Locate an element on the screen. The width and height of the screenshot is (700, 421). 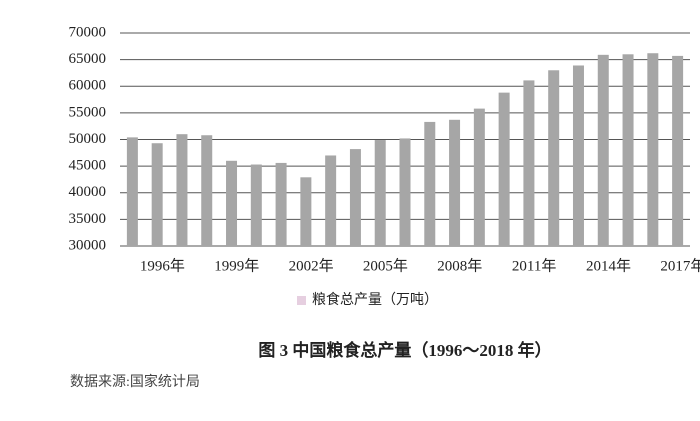
y-tick-label: 35000 is located at coordinates (88, 219).